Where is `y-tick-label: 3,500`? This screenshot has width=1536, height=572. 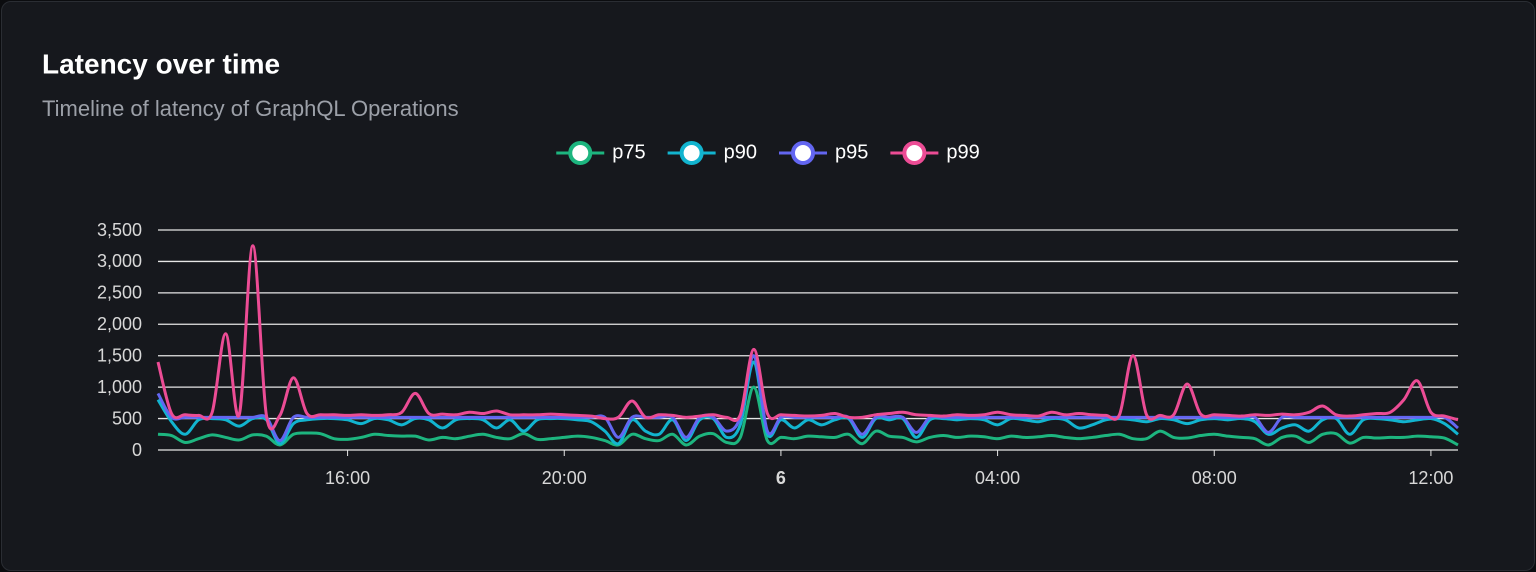 y-tick-label: 3,500 is located at coordinates (119, 230).